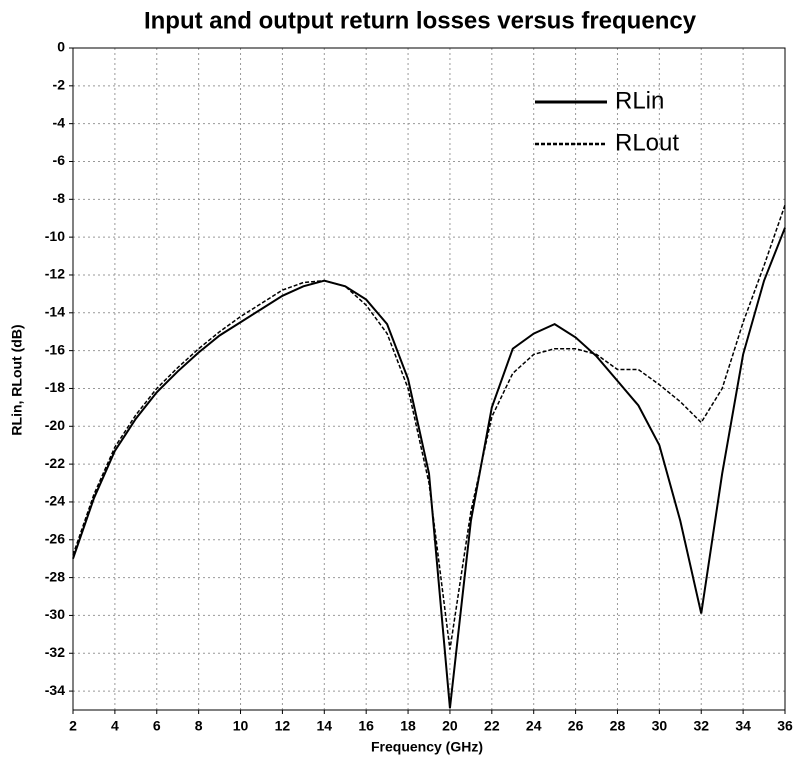 The image size is (797, 762). Describe the element at coordinates (55, 614) in the screenshot. I see `y-tick-label: -30` at that location.